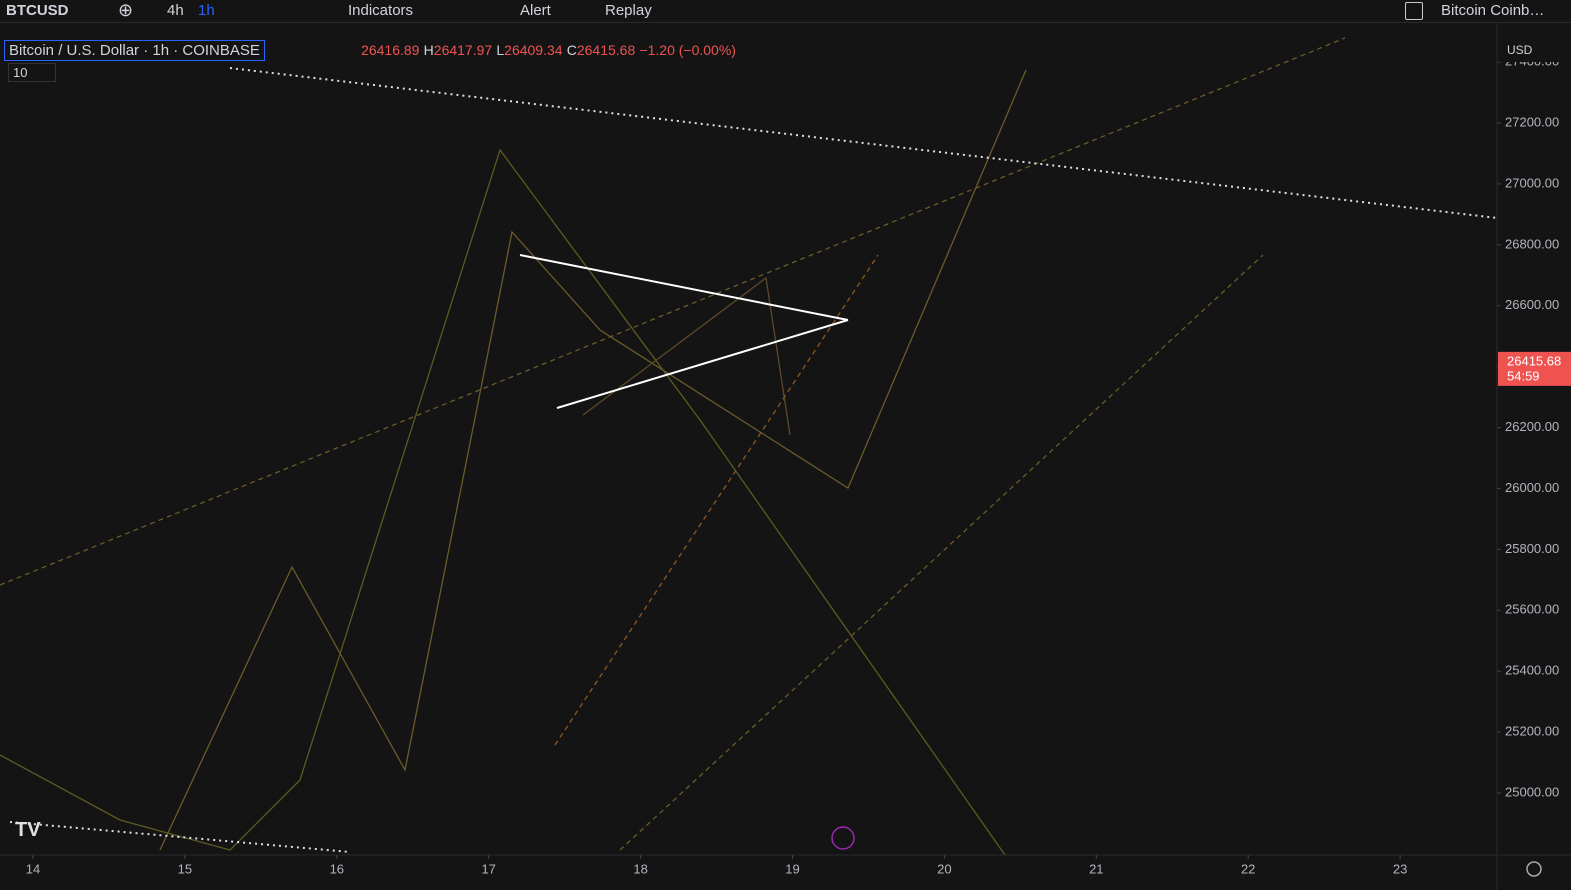  I want to click on price-tick-label: 26600.00, so click(1532, 304).